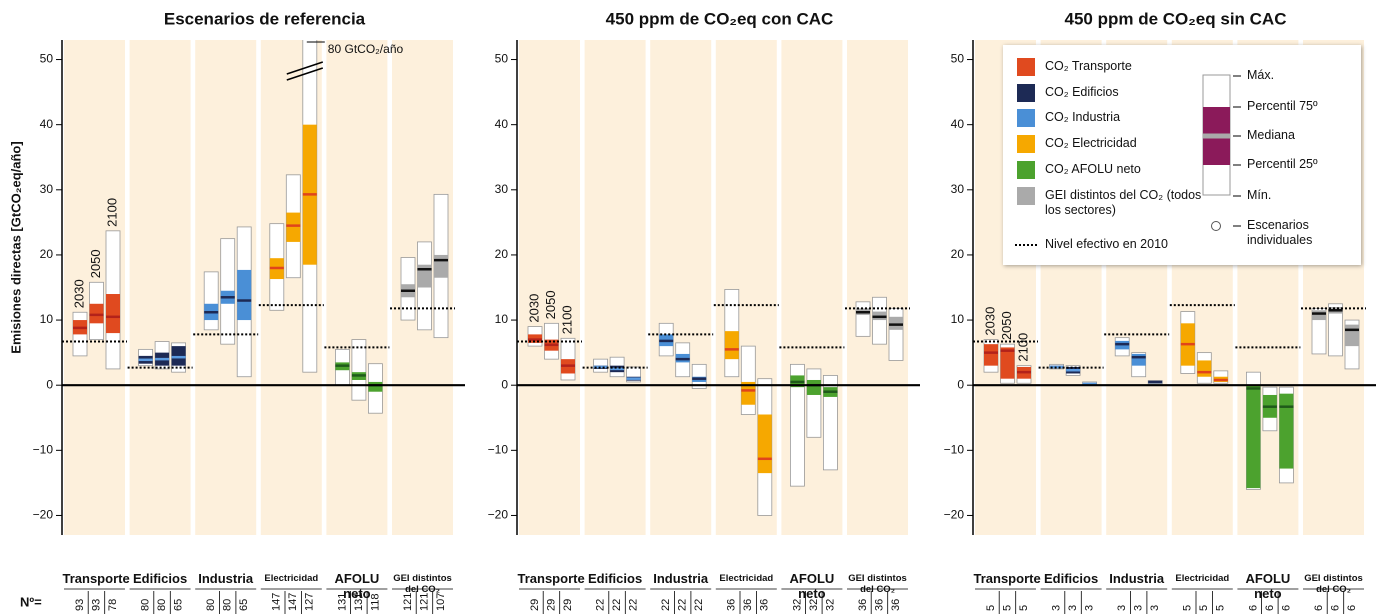  What do you see at coordinates (1268, 586) in the screenshot?
I see `x-tick-label: AFOLU neto` at bounding box center [1268, 586].